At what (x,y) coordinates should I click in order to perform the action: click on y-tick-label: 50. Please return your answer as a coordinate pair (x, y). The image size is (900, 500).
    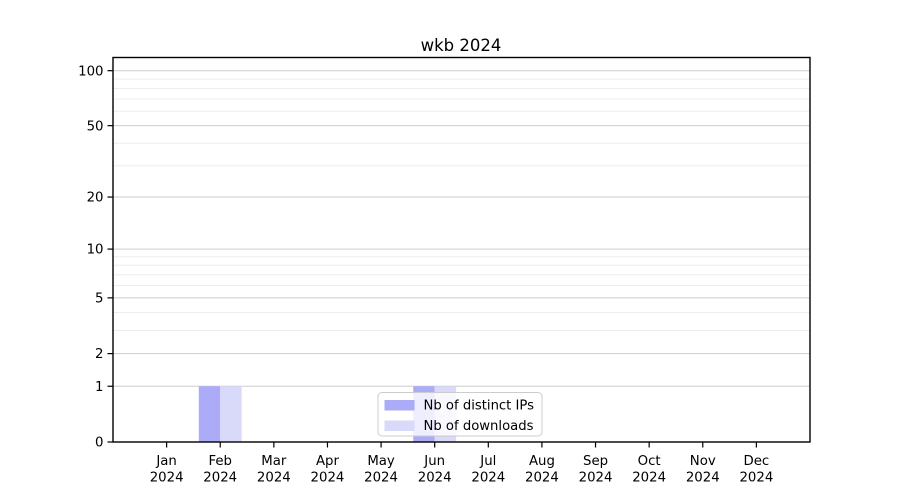
    Looking at the image, I should click on (95, 126).